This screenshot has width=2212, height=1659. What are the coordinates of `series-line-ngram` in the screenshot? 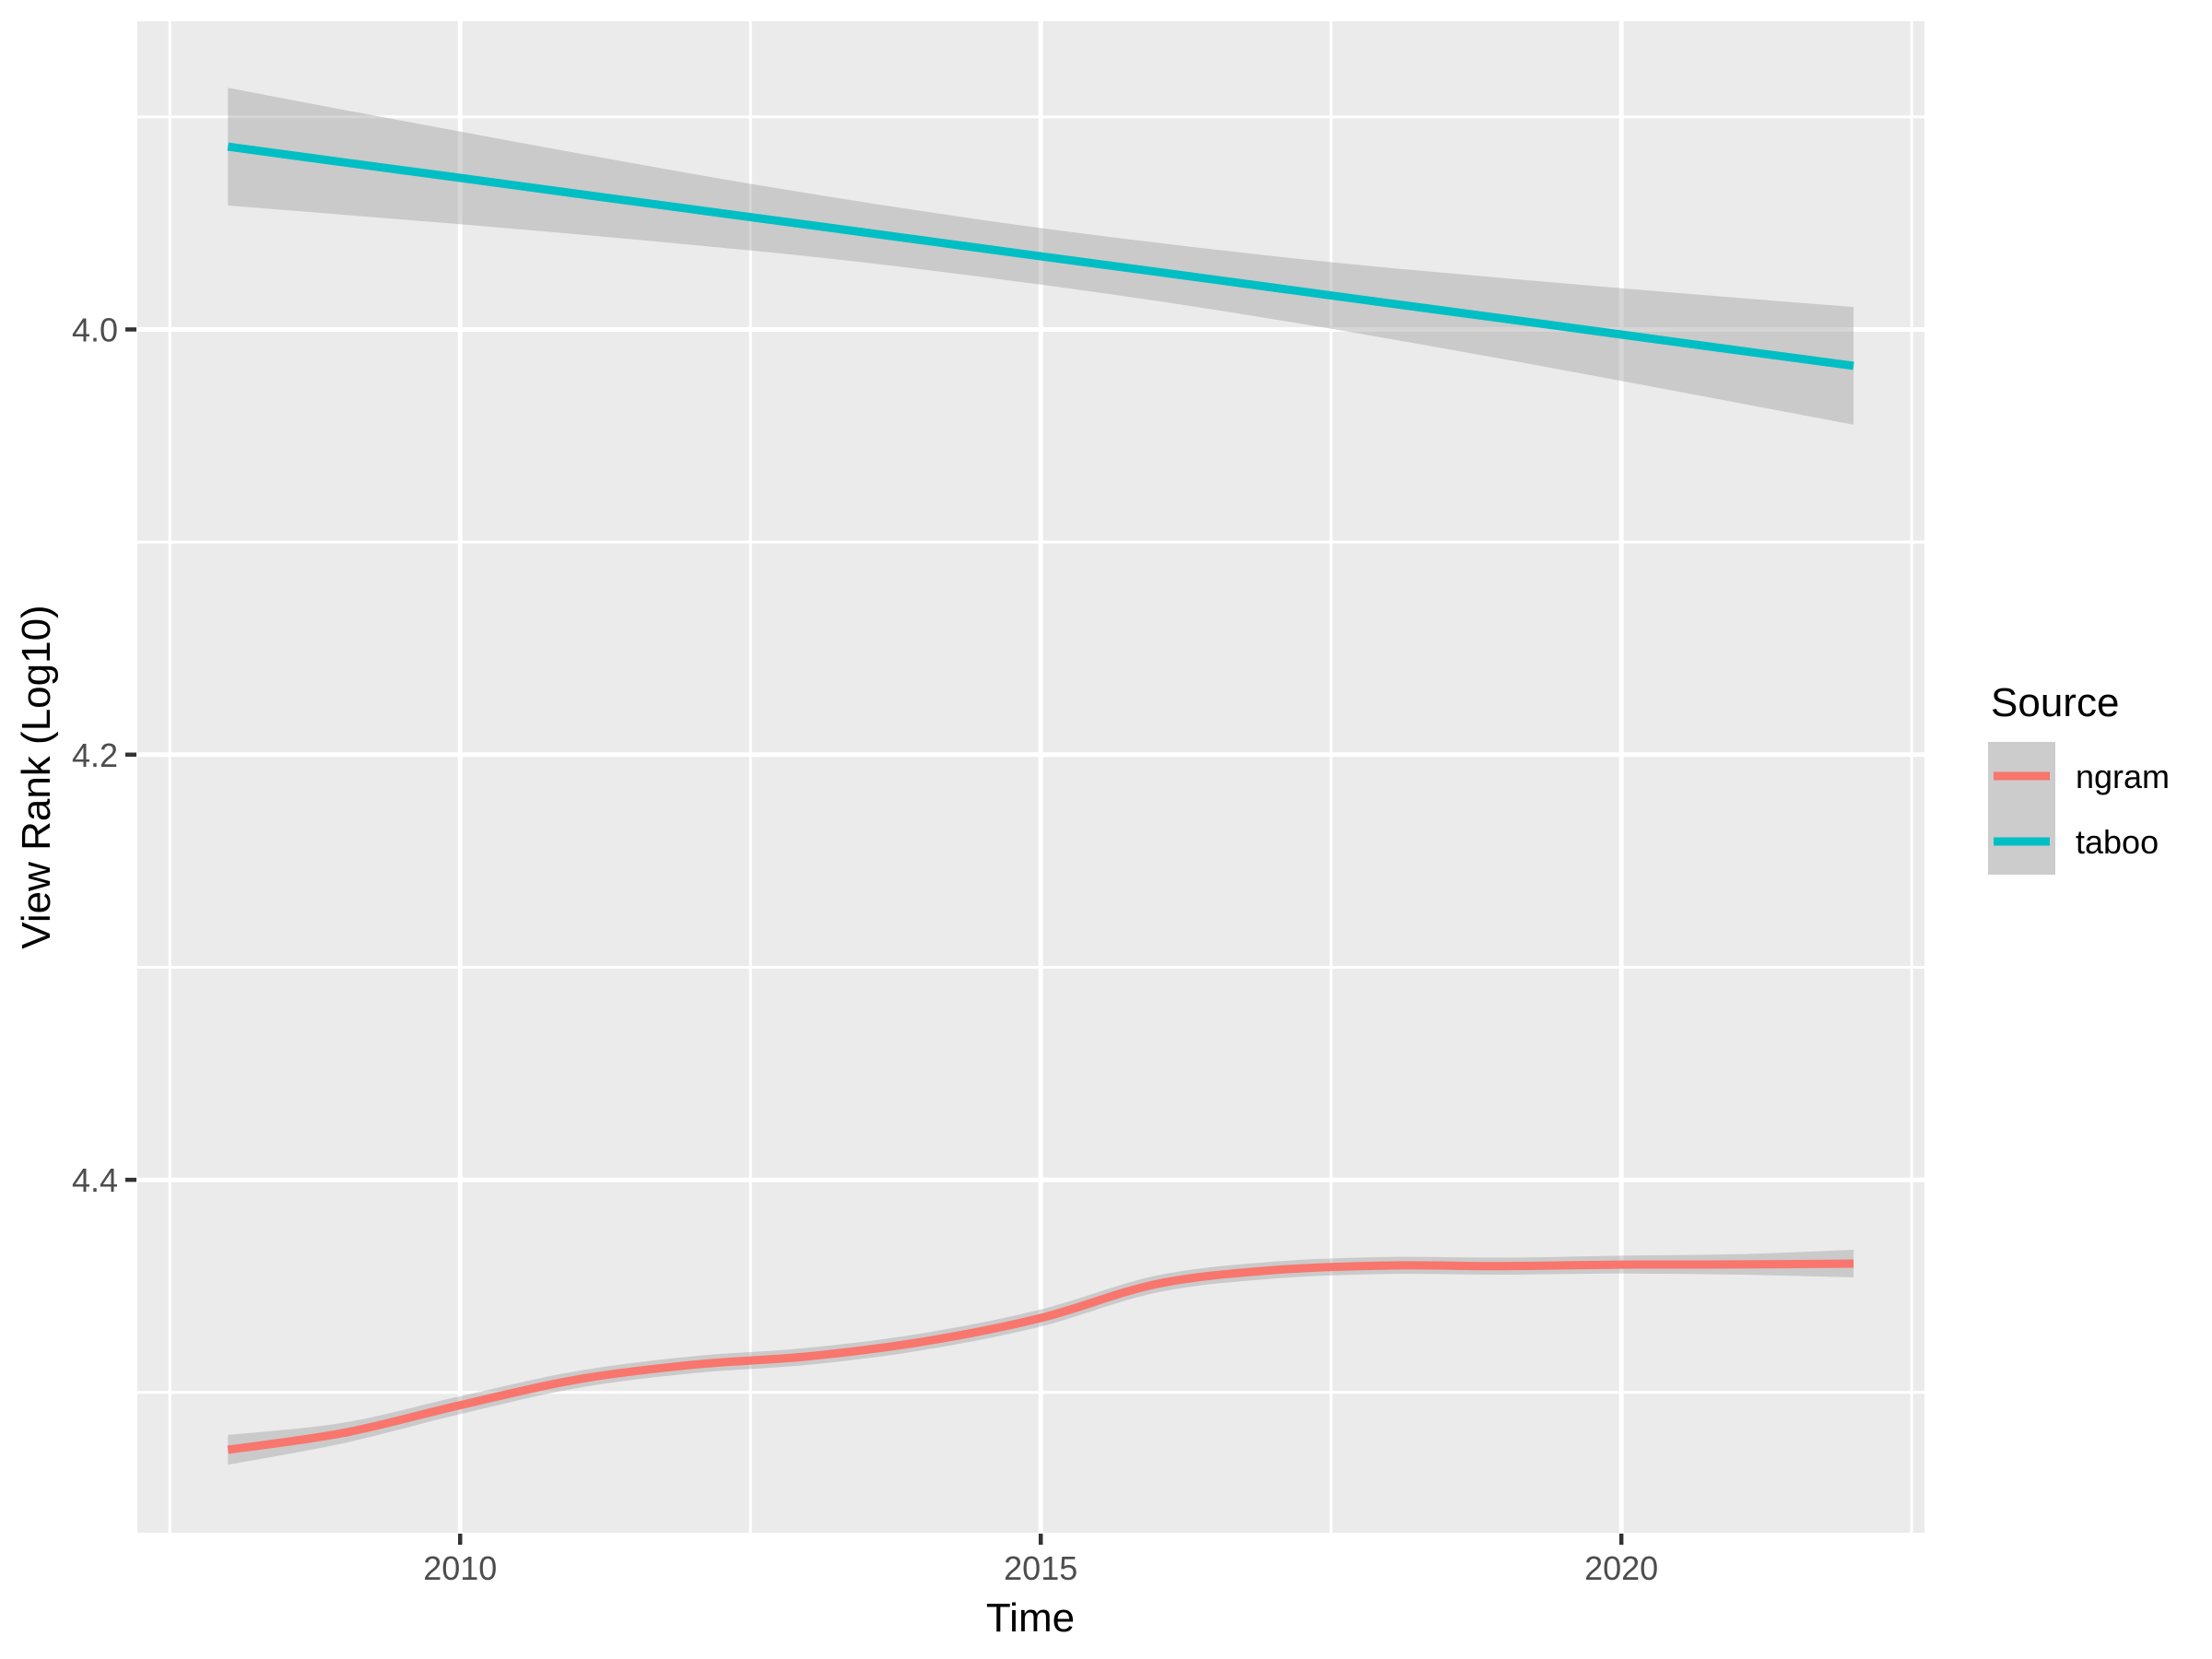 It's located at (1040, 1356).